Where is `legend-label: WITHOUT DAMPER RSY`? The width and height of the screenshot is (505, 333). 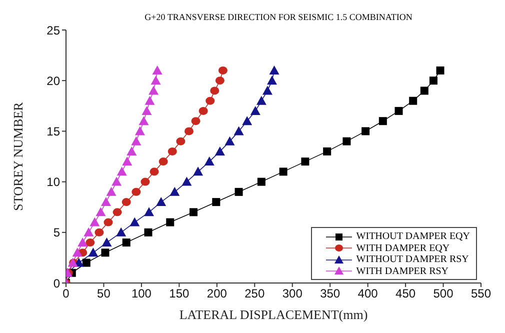 legend-label: WITHOUT DAMPER RSY is located at coordinates (412, 260).